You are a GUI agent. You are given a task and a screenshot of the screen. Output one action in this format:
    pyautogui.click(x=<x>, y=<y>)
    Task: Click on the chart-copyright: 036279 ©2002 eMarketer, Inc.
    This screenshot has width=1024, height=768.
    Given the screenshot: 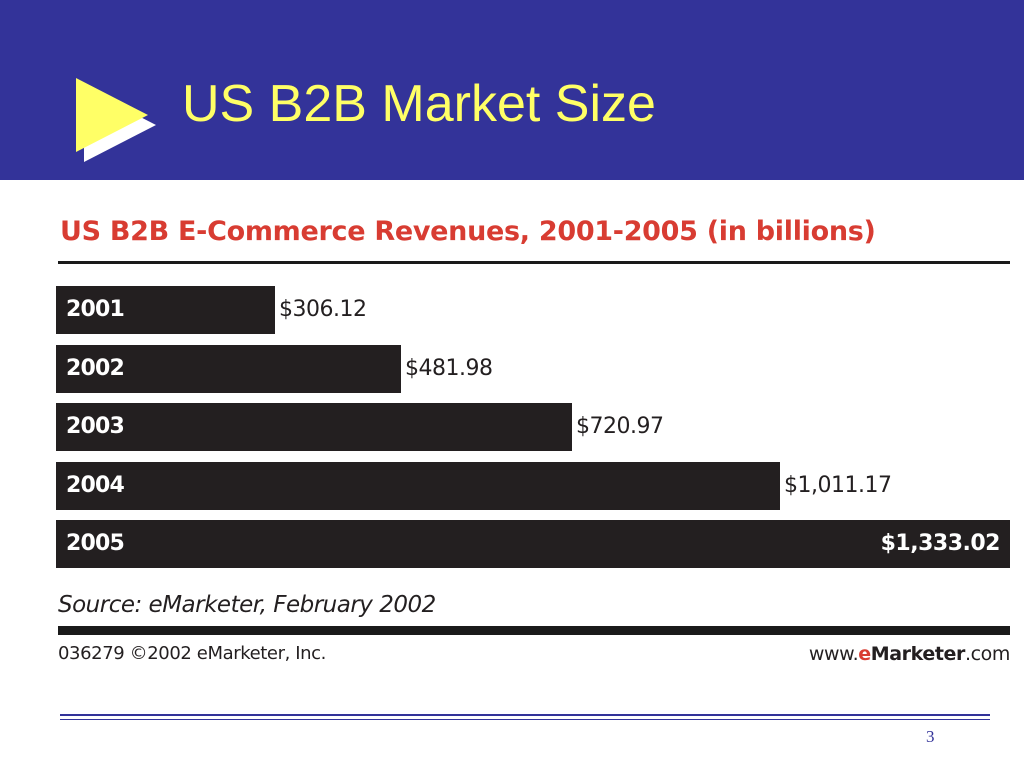 What is the action you would take?
    pyautogui.click(x=192, y=653)
    